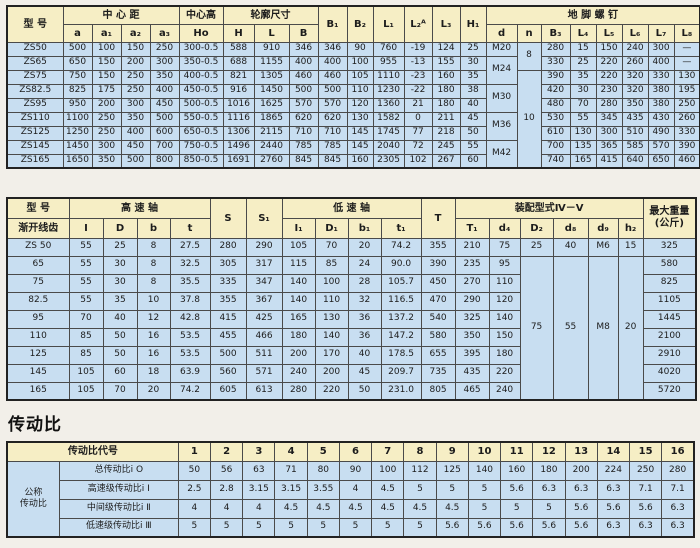 The image size is (700, 548). What do you see at coordinates (38, 283) in the screenshot?
I see `shaft-cell: 75` at bounding box center [38, 283].